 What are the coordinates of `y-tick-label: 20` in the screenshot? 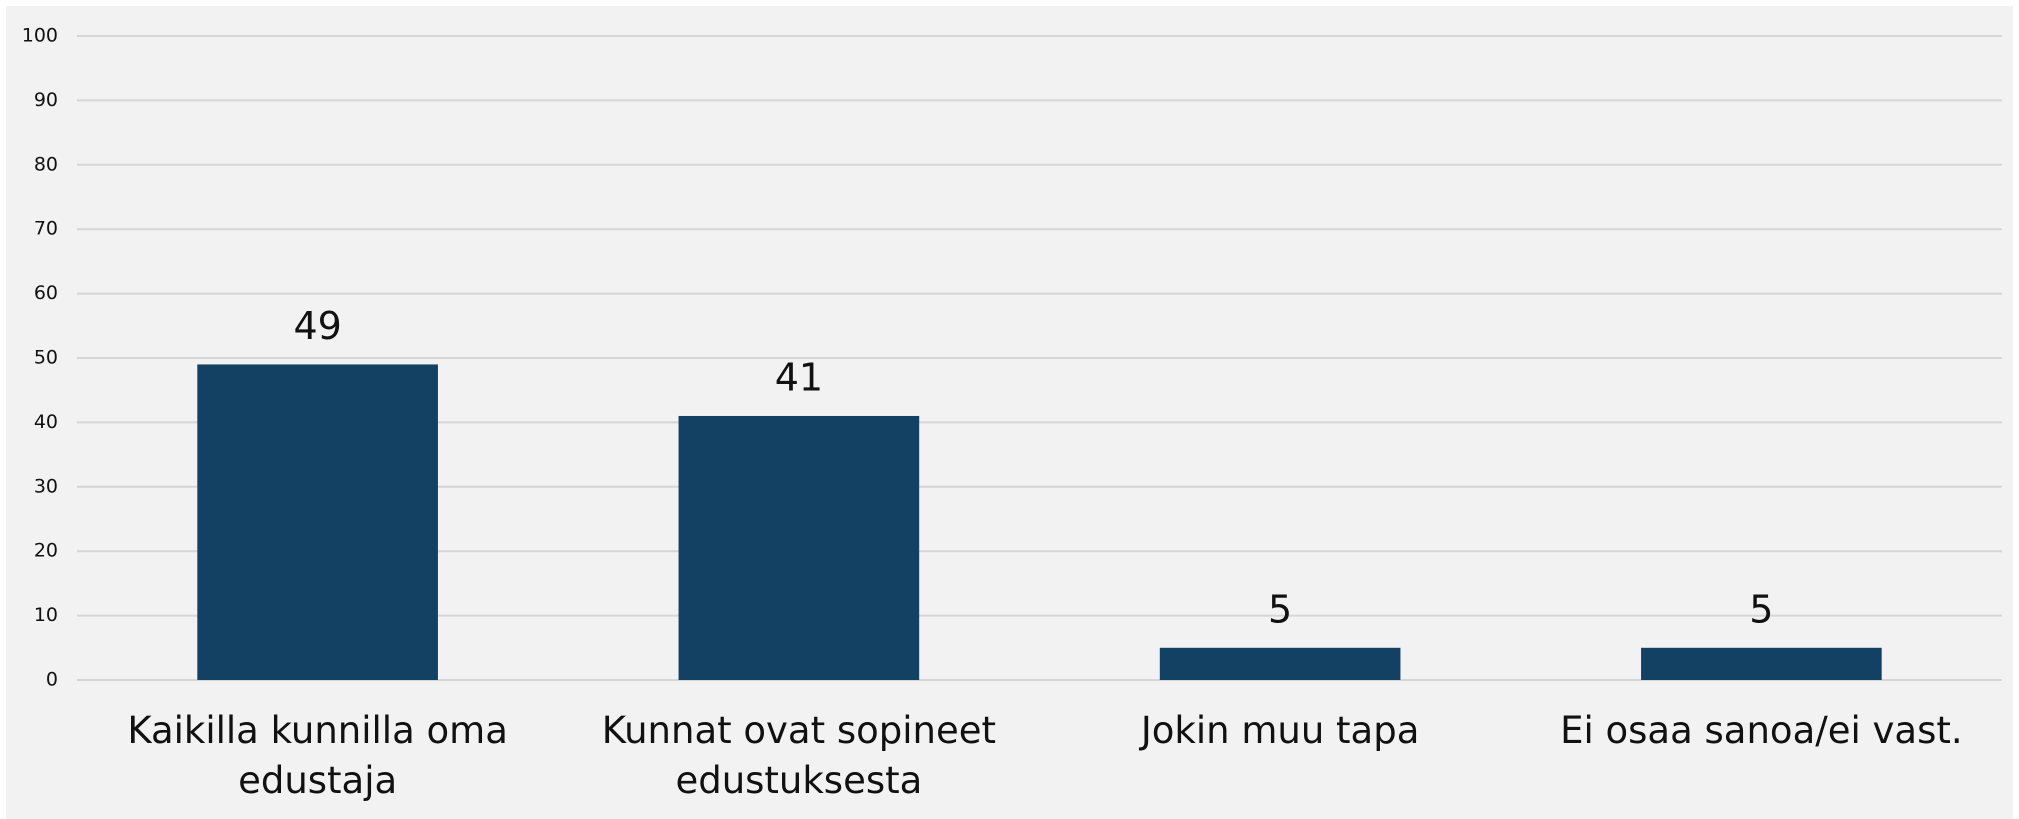 It's located at (46, 551).